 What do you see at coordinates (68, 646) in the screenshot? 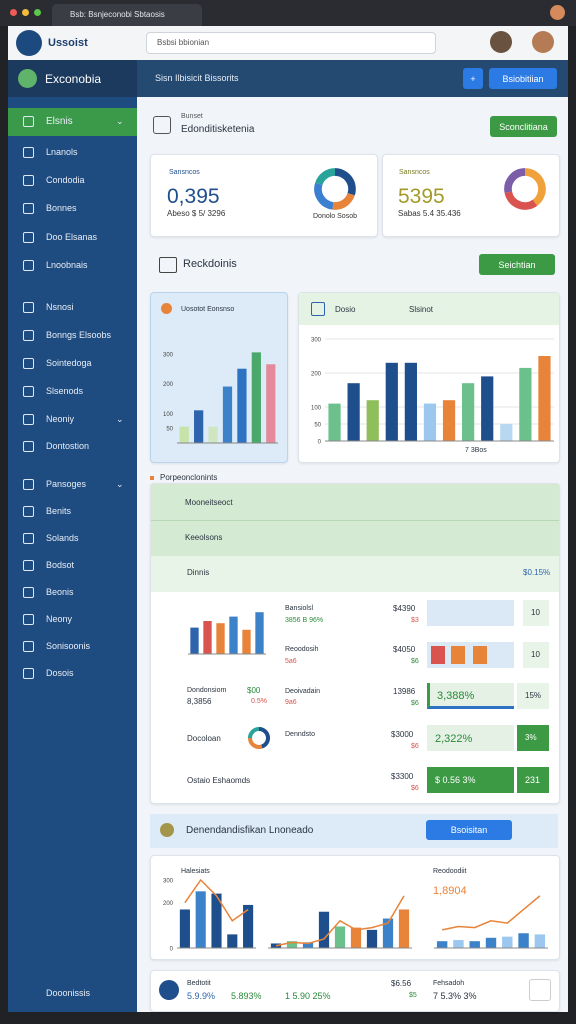
I see `nav-item: Sonisoonis` at bounding box center [68, 646].